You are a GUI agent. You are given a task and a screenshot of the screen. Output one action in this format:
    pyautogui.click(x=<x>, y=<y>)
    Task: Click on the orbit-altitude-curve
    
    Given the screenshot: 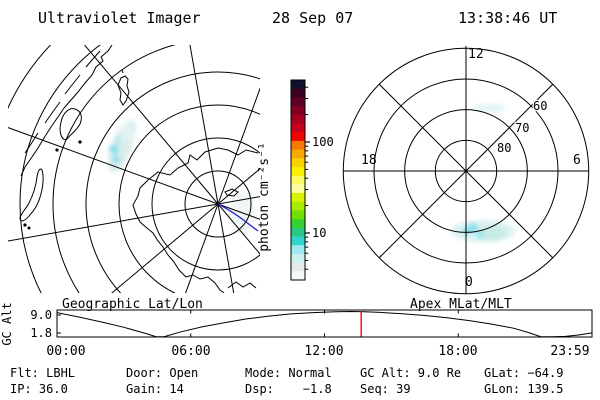 What is the action you would take?
    pyautogui.click(x=324, y=324)
    